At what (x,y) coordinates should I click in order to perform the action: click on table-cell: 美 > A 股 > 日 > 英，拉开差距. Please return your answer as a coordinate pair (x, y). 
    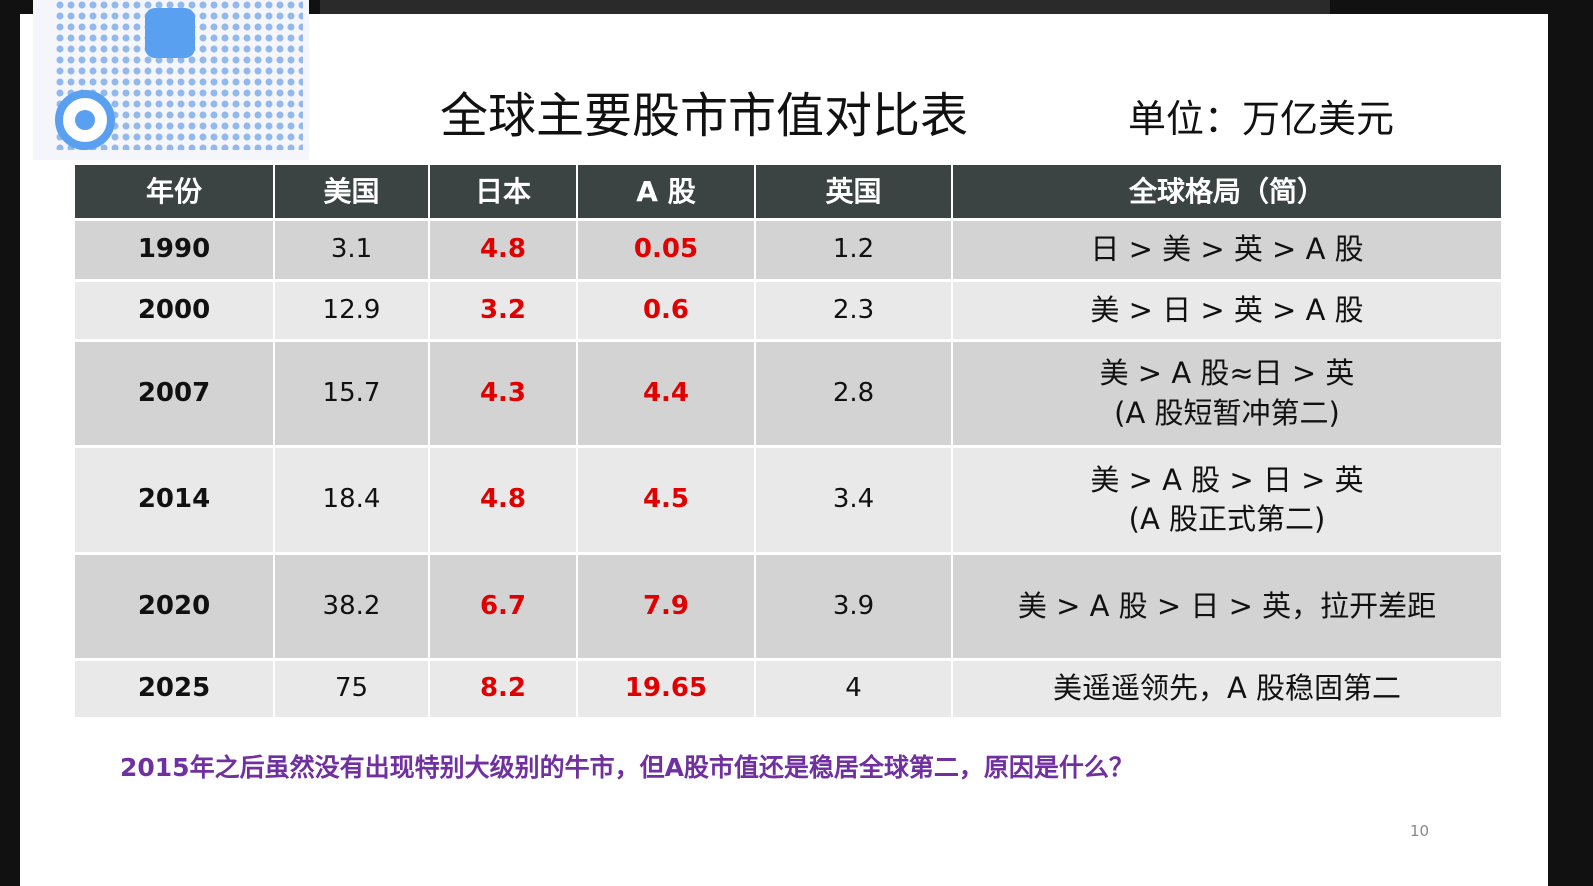
    Looking at the image, I should click on (1228, 608).